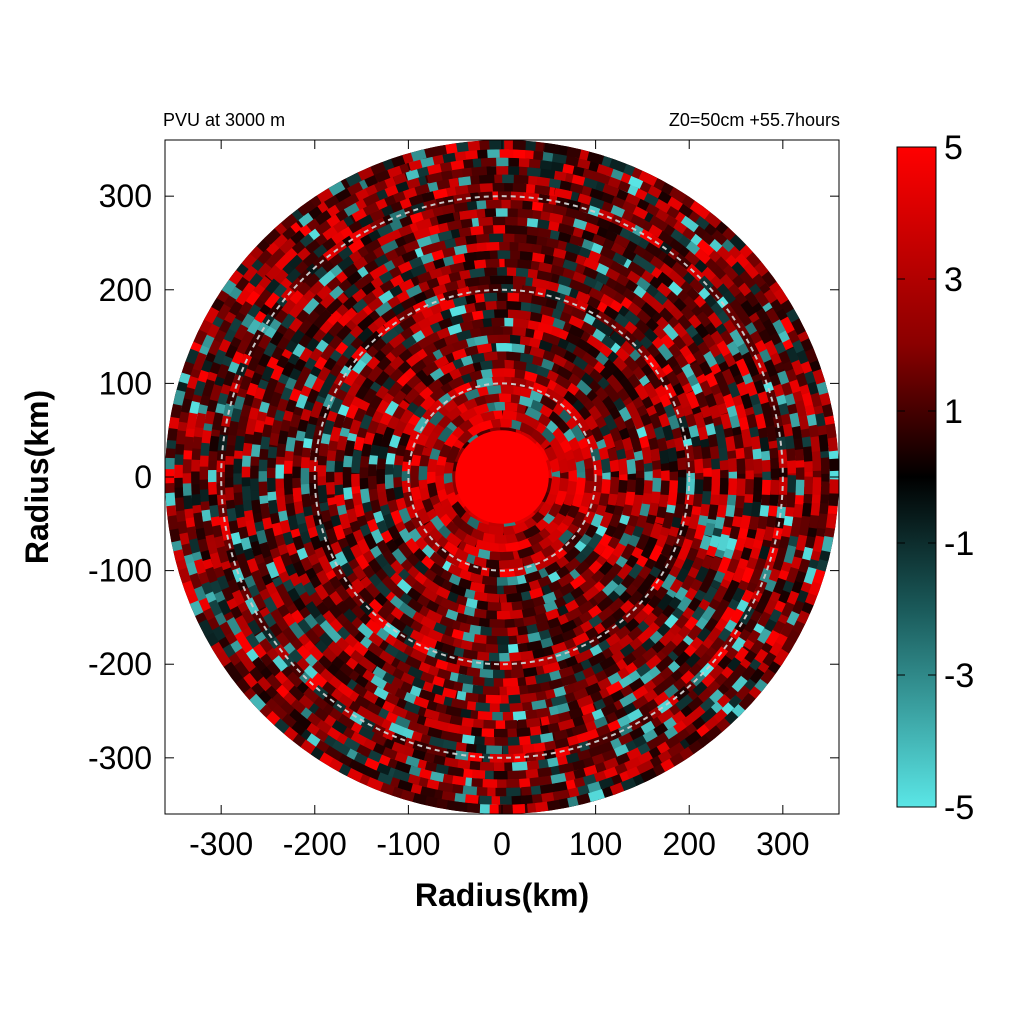  Describe the element at coordinates (120, 664) in the screenshot. I see `y-tick-label: -200` at that location.